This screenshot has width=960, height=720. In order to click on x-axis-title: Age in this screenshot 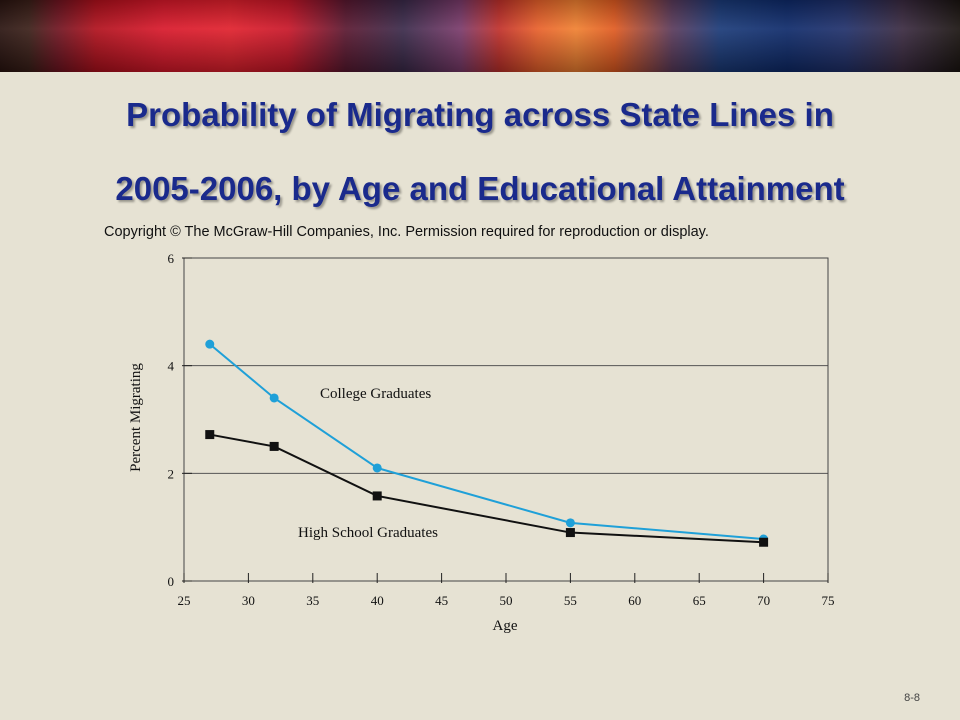, I will do `click(505, 626)`.